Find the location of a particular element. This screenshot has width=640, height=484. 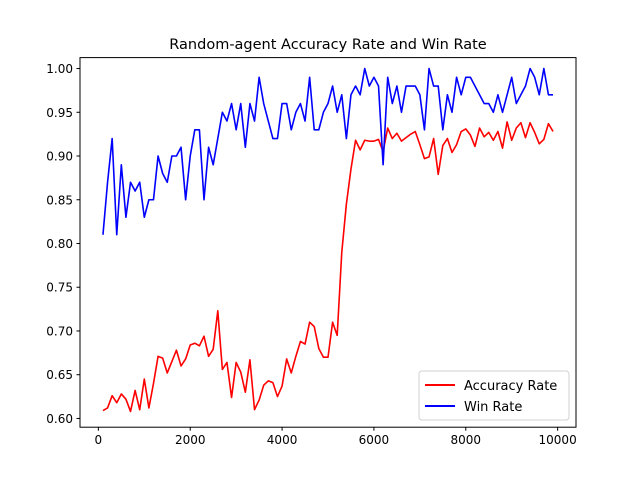

y-tick-label: 0.60 is located at coordinates (59, 419).